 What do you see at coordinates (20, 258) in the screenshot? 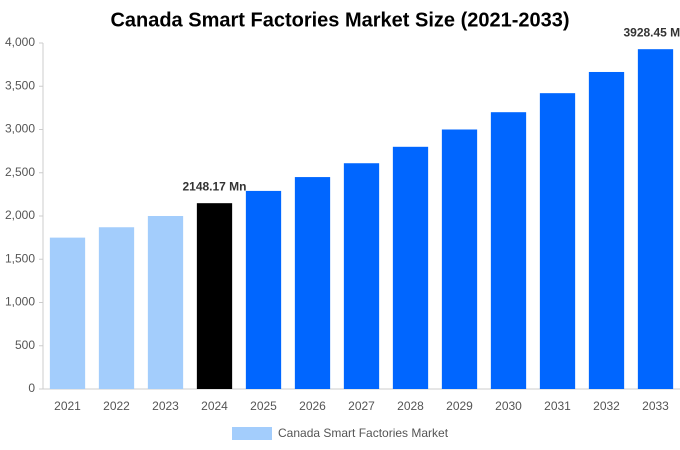
I see `y-tick-label: 1,500` at bounding box center [20, 258].